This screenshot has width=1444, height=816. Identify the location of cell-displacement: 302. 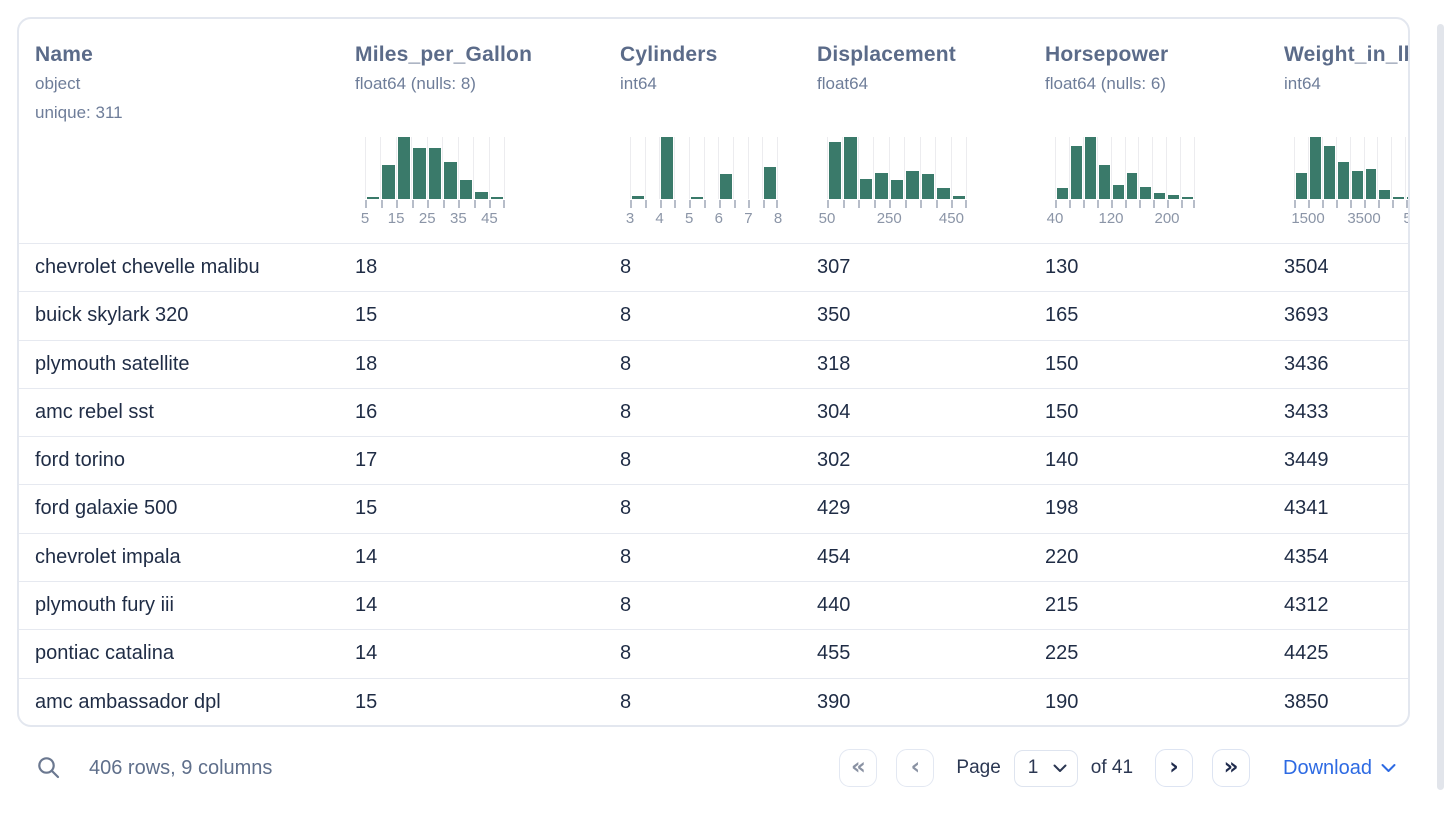
(834, 460).